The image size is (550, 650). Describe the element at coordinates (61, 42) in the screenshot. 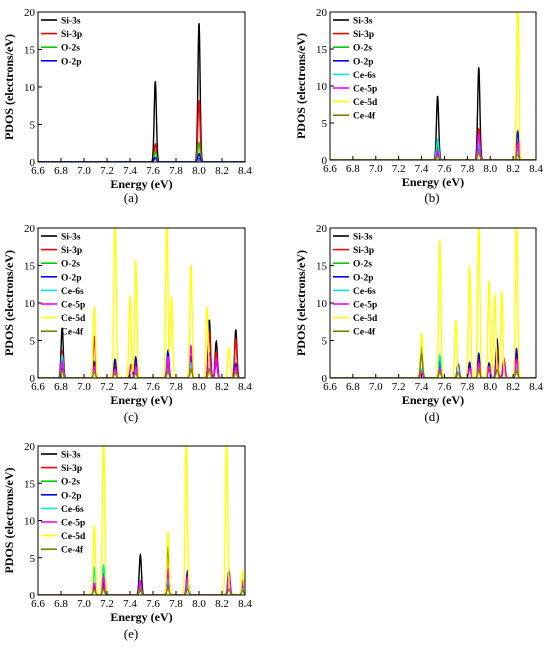

I see `legend: Si-3s Si-3p O-2s O-2p` at that location.